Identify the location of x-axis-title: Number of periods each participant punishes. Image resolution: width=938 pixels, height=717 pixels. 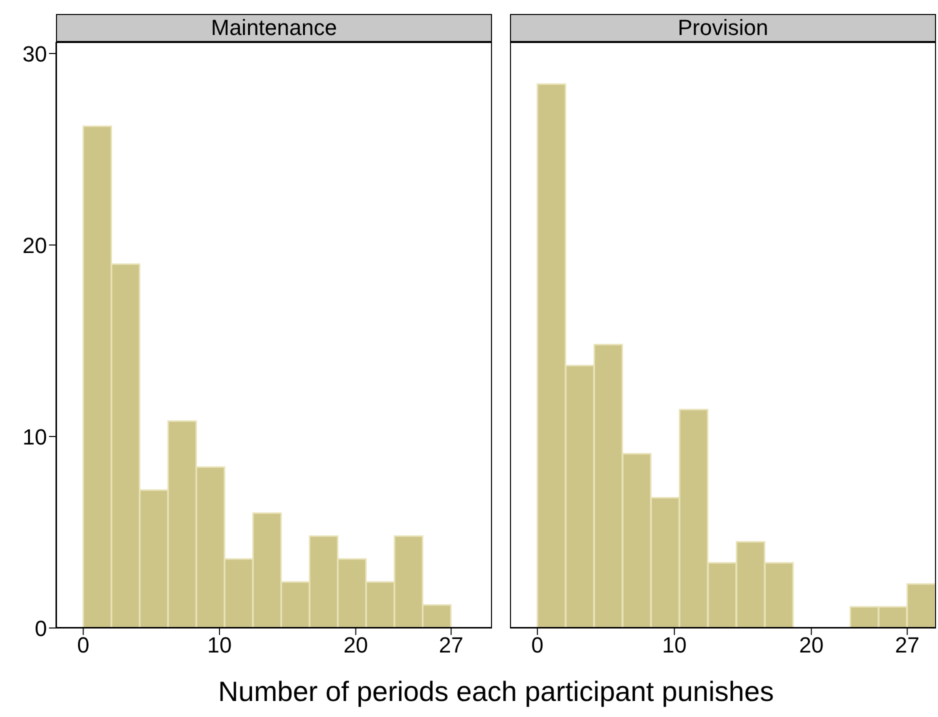
(496, 692).